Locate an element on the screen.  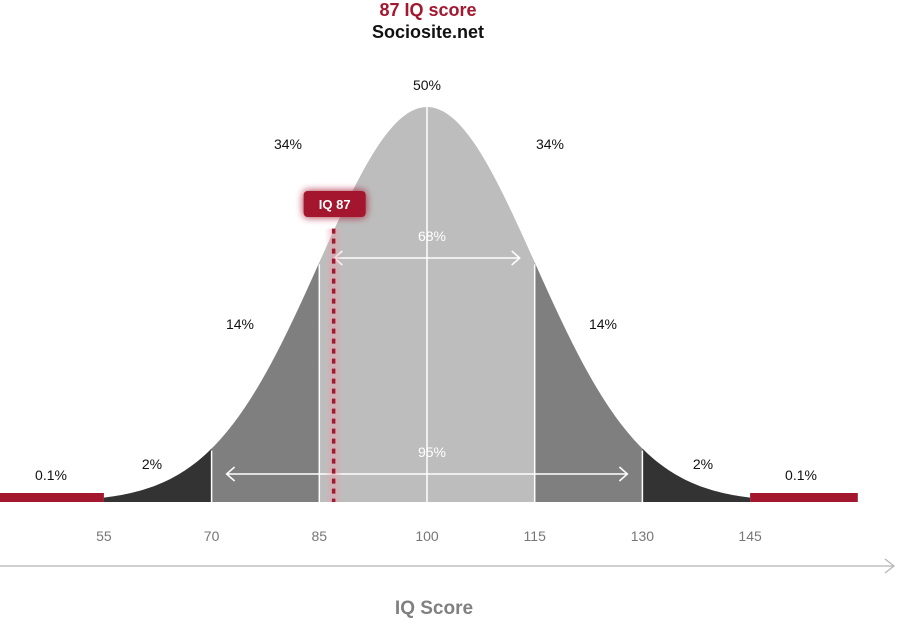
marker-badge-label: IQ 87 is located at coordinates (335, 204).